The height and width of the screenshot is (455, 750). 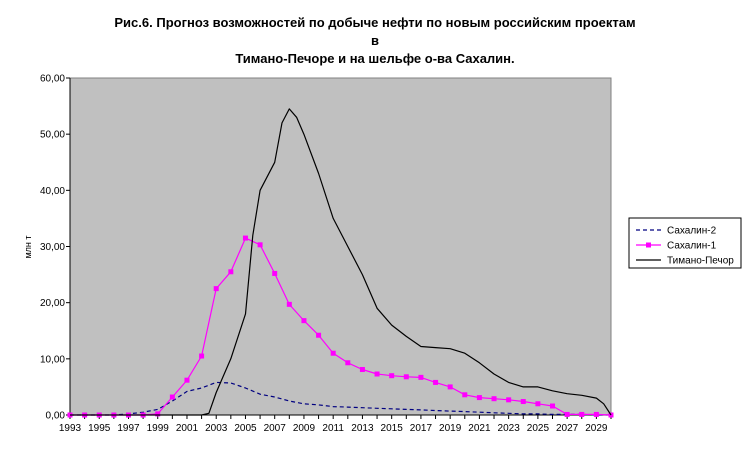 I want to click on x-tick-label: 2003, so click(x=216, y=428).